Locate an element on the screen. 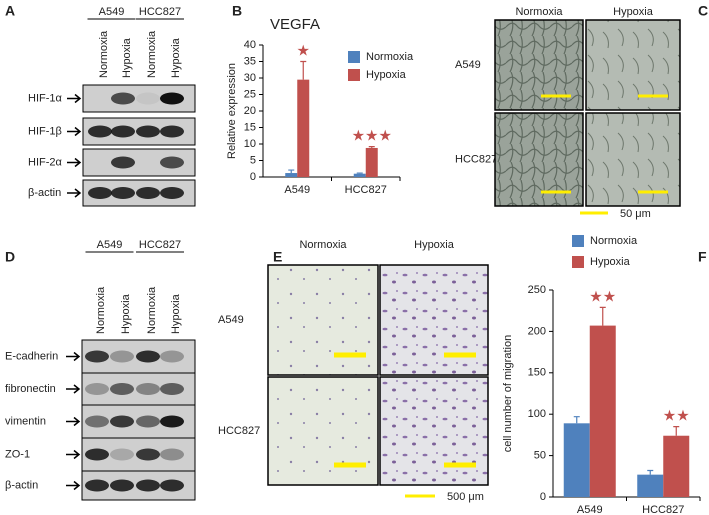 Image resolution: width=709 pixels, height=515 pixels. panel-label: E is located at coordinates (277, 257).